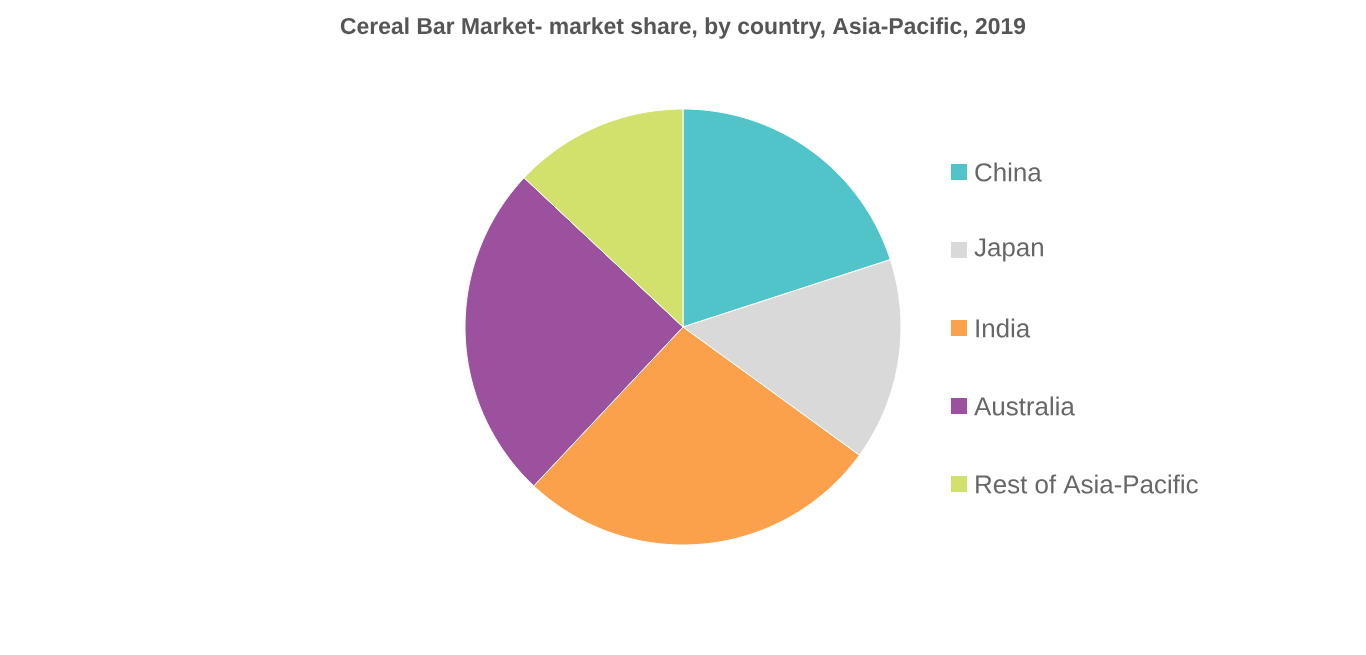 This screenshot has height=655, width=1366. Describe the element at coordinates (1008, 250) in the screenshot. I see `legend-label: Japan` at that location.